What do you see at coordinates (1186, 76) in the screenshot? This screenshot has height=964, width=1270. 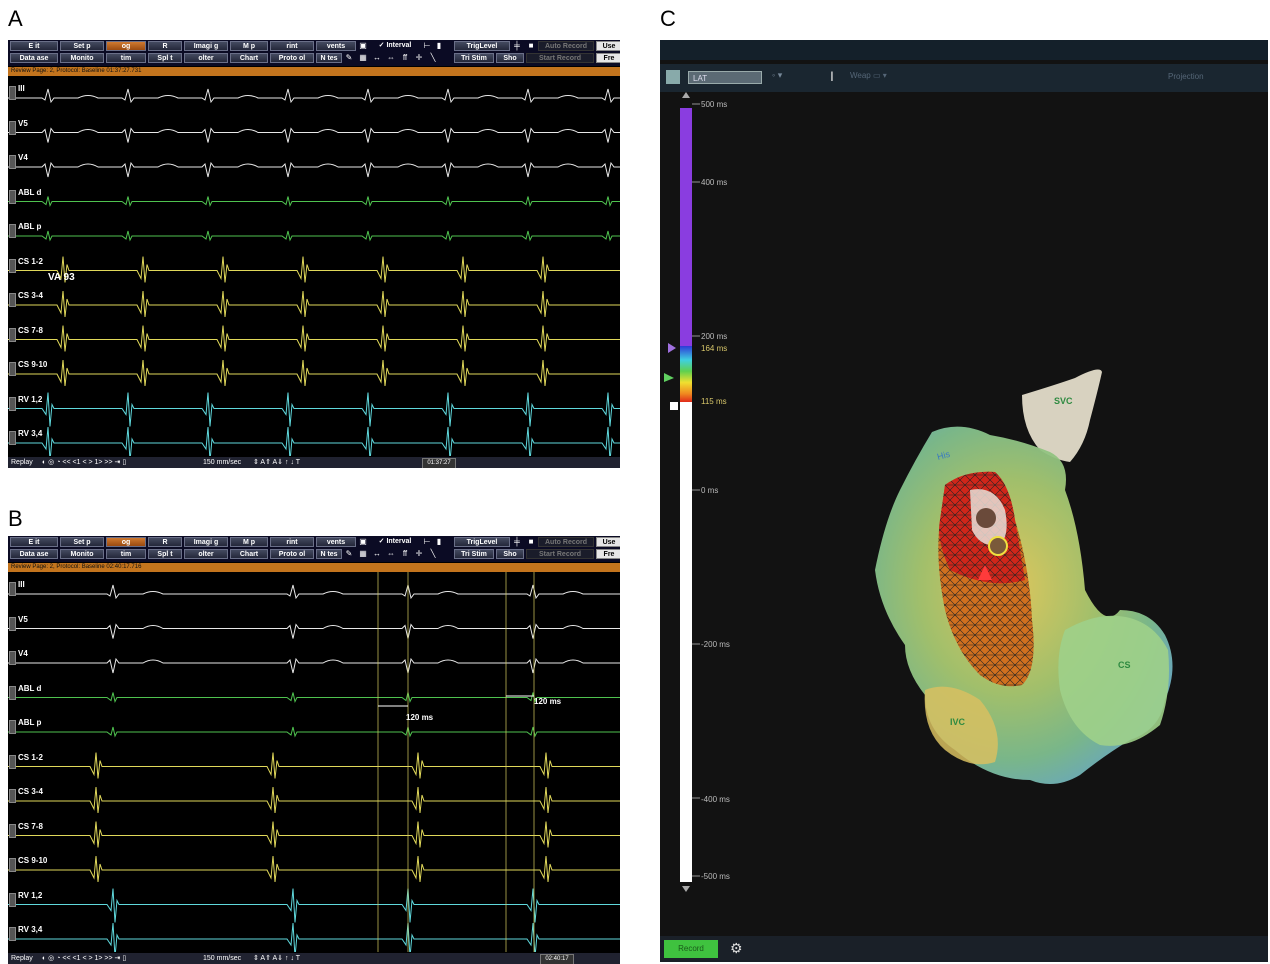 I see `projection-menu: Projection` at bounding box center [1186, 76].